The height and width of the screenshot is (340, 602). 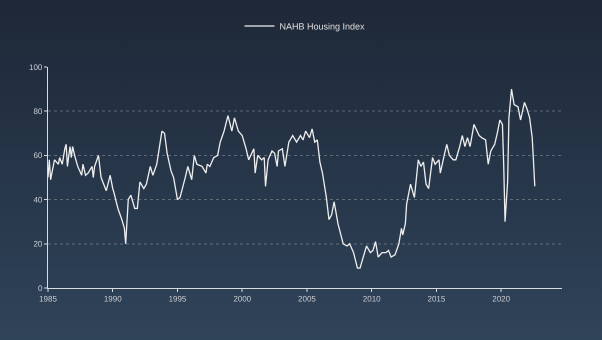 I want to click on legend-label: NAHB Housing Index, so click(x=323, y=26).